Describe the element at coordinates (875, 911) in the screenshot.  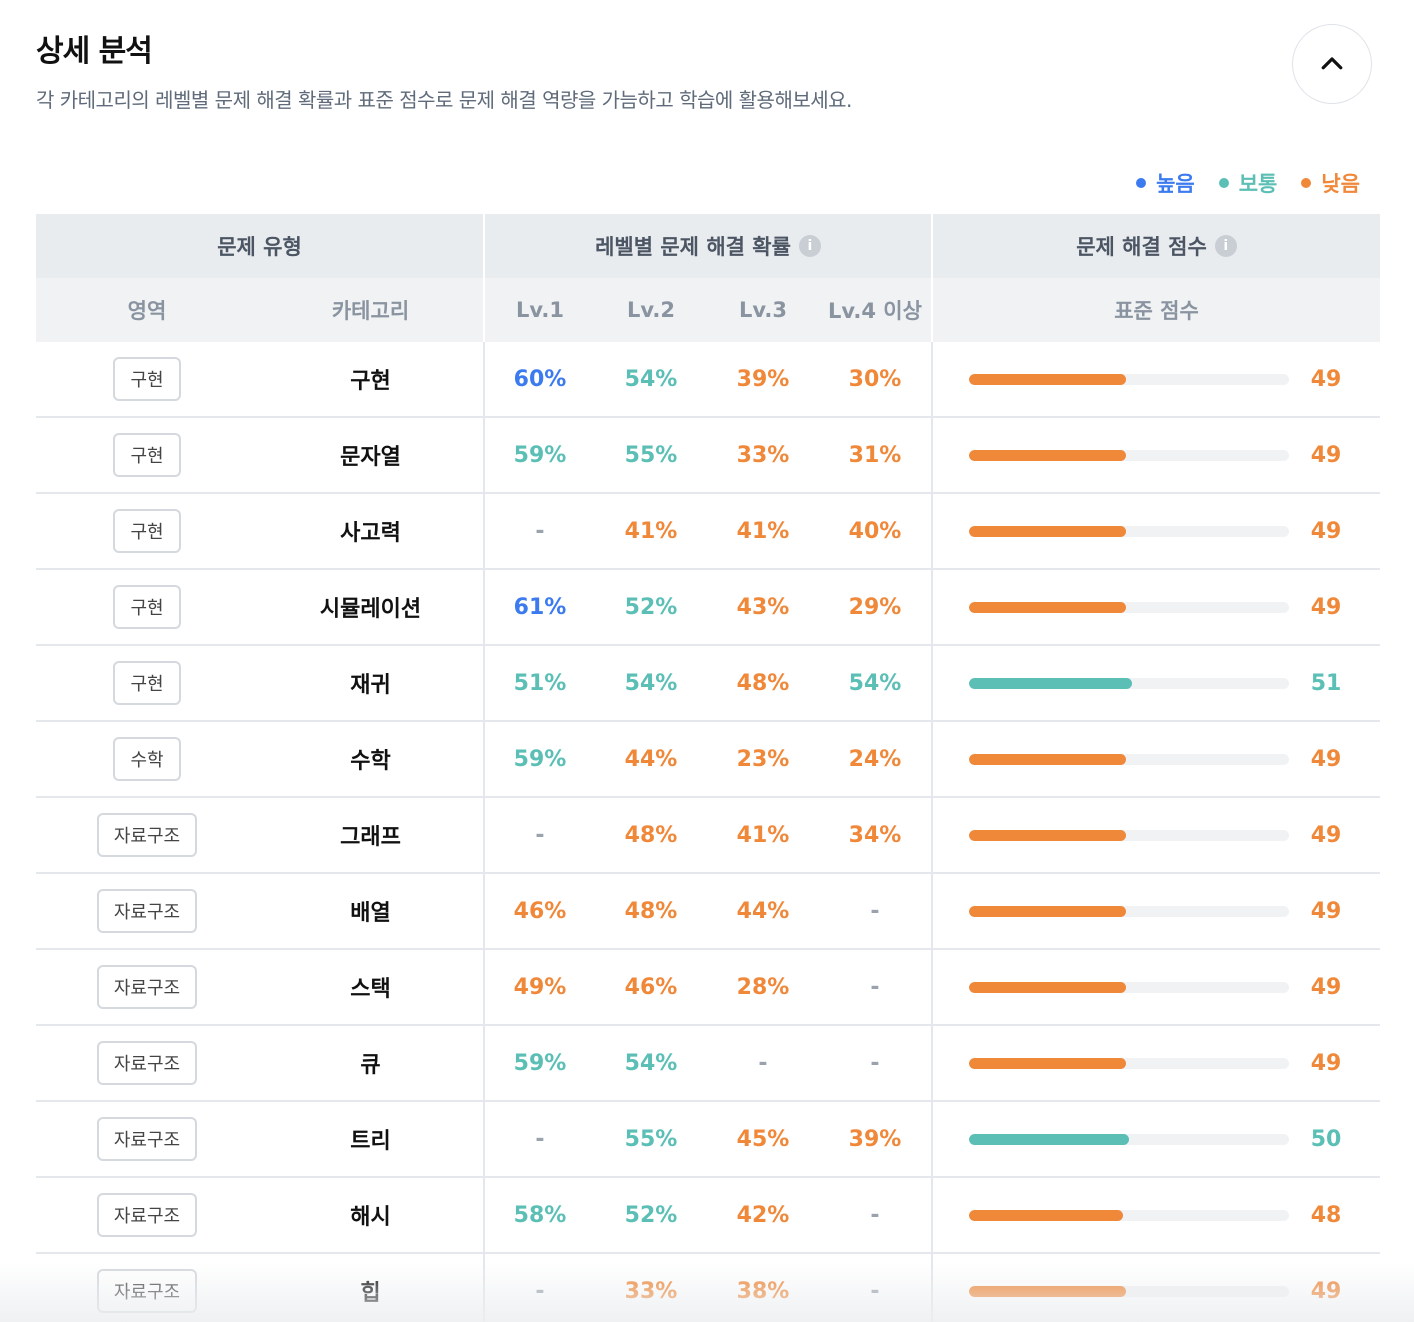
I see `lv4-probability: -` at that location.